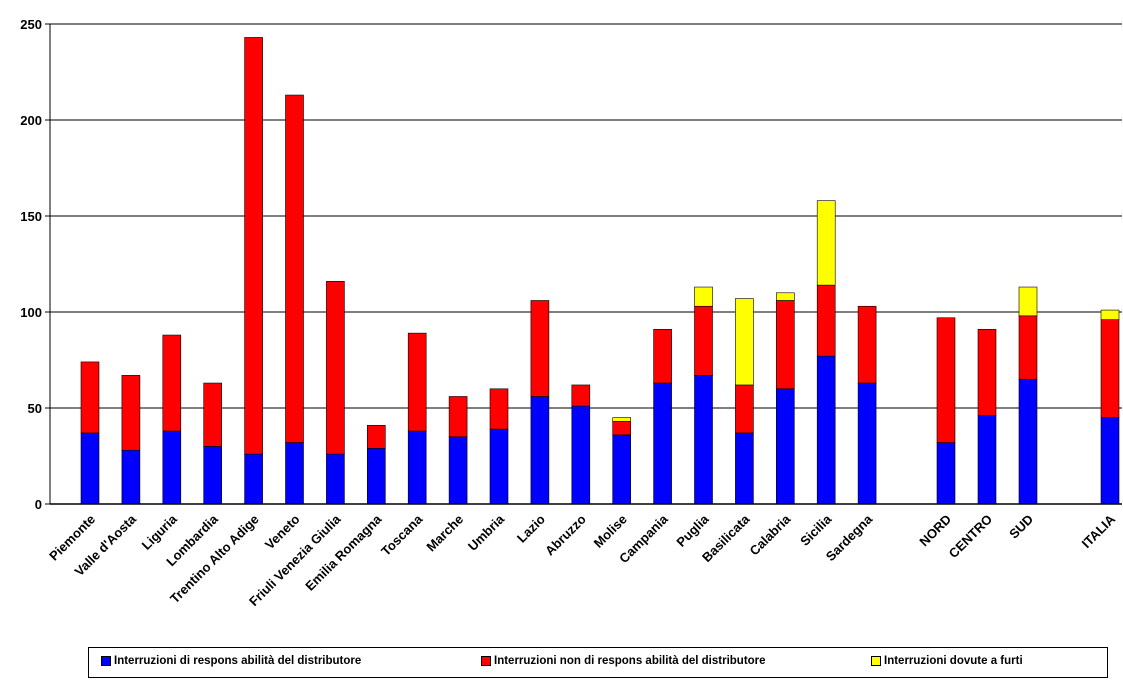  Describe the element at coordinates (106, 661) in the screenshot. I see `legend-swatch-blue` at that location.